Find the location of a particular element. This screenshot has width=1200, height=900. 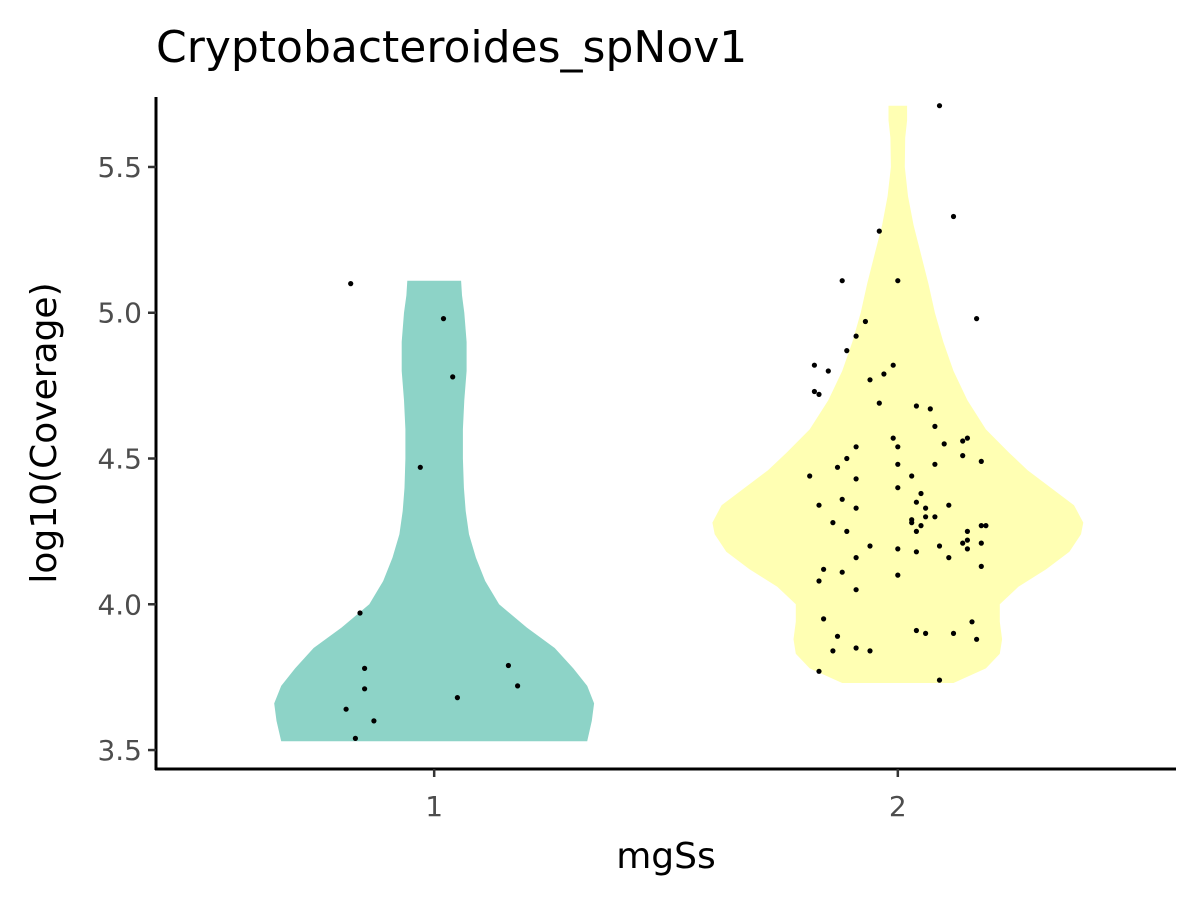

y-tick-label: 3.5 is located at coordinates (119, 750).